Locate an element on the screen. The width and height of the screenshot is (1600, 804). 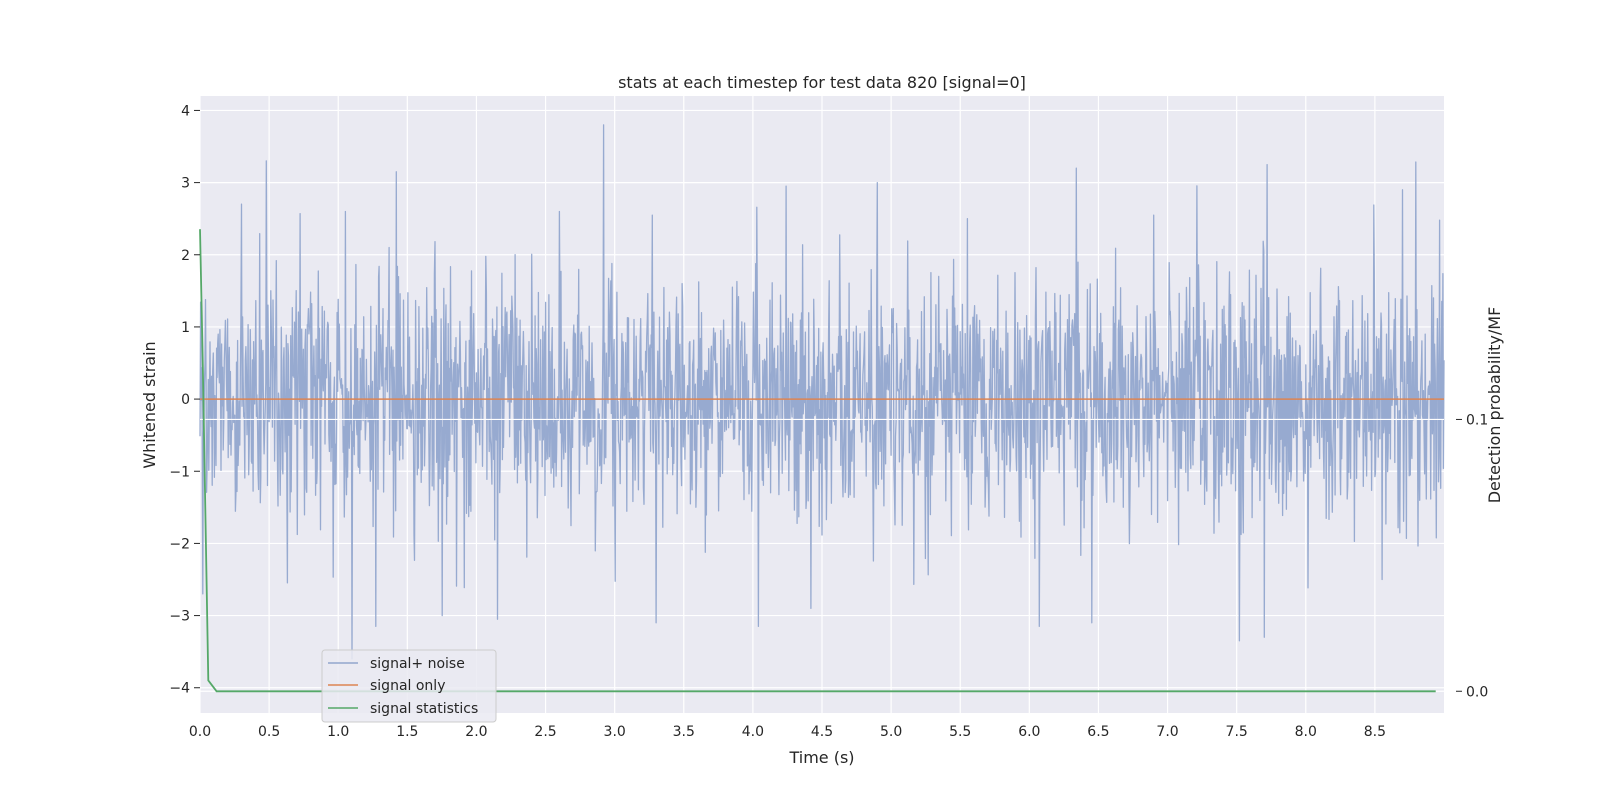
y2-tick-label: 0.1 is located at coordinates (1477, 420).